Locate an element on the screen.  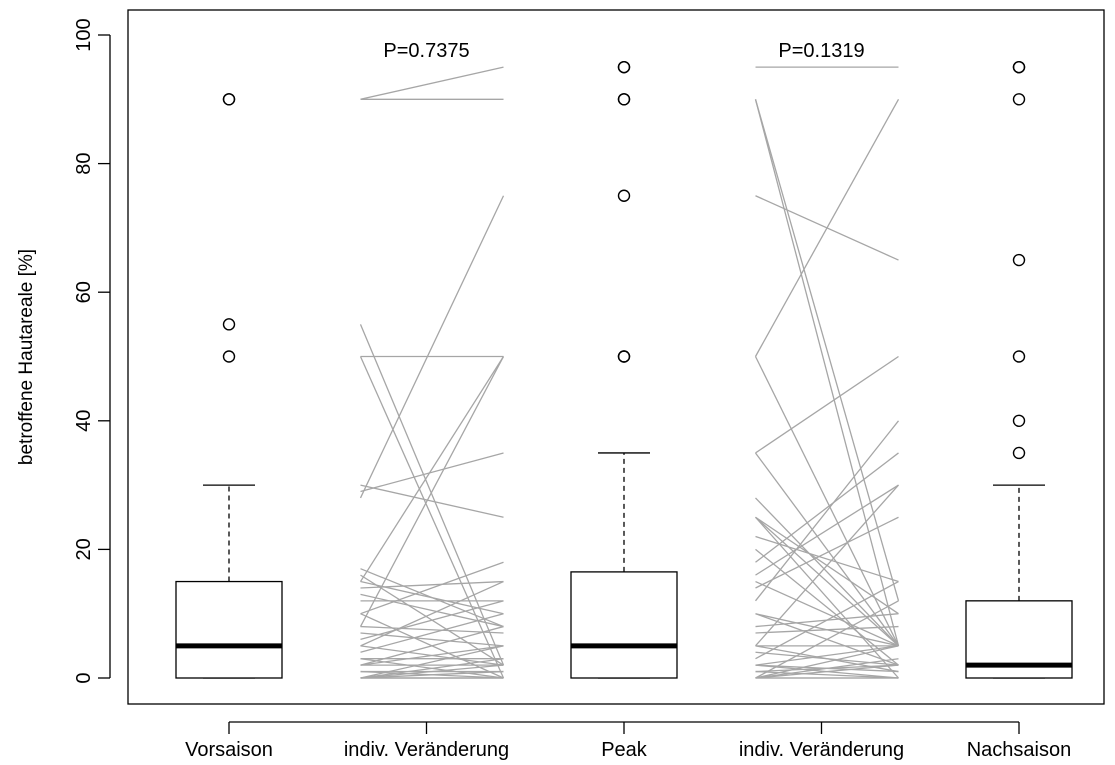
x-tick-label: Nachsaison is located at coordinates (1019, 750).